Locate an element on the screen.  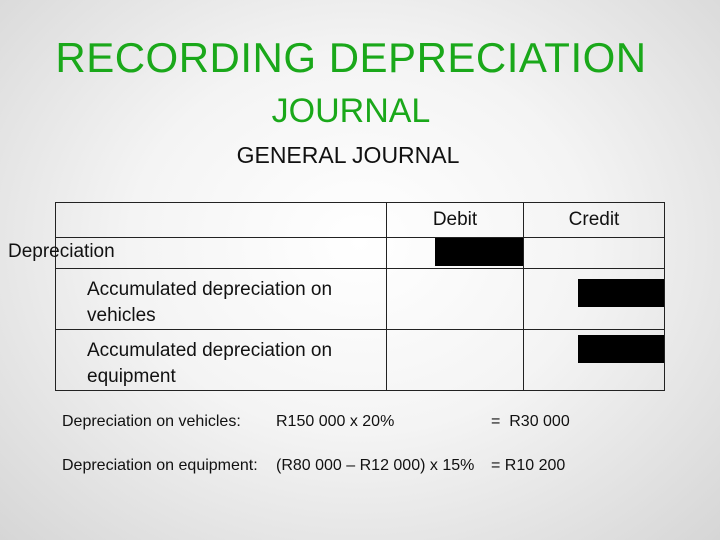
description-cell: Accumulated depreciation on equipment is located at coordinates (221, 360).